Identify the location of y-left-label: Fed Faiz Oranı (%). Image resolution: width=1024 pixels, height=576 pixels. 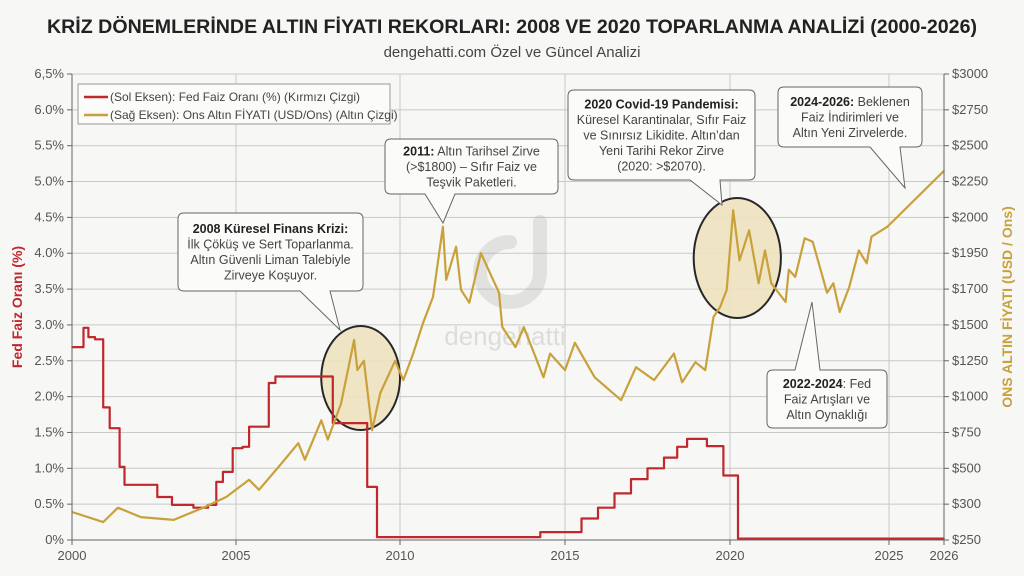
(17, 307).